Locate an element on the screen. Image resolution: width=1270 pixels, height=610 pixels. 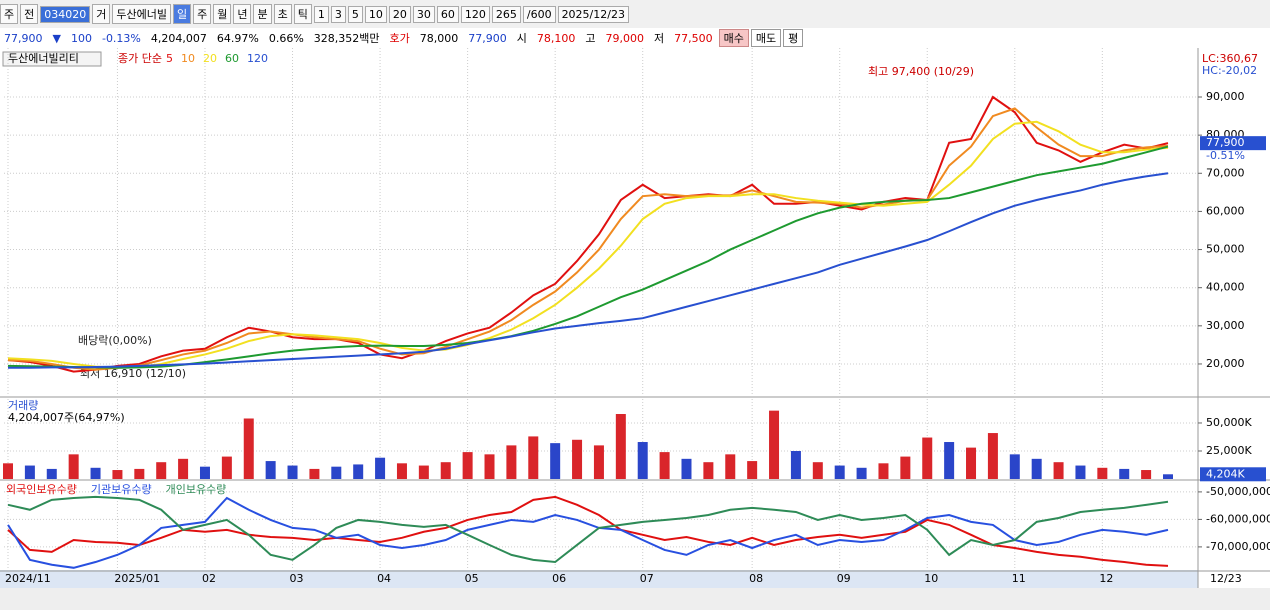
legend-entry: 5 is located at coordinates (169, 58).